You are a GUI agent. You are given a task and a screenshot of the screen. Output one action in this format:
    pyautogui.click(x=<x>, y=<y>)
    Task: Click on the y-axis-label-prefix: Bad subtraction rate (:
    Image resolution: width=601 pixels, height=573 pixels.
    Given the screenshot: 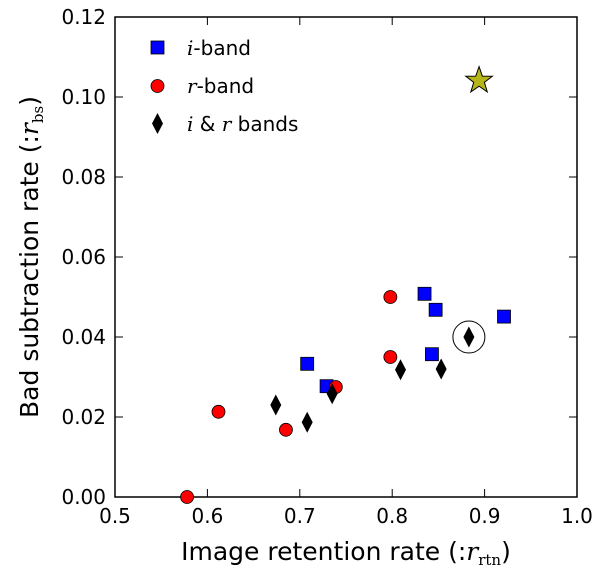 What is the action you would take?
    pyautogui.click(x=29, y=276)
    